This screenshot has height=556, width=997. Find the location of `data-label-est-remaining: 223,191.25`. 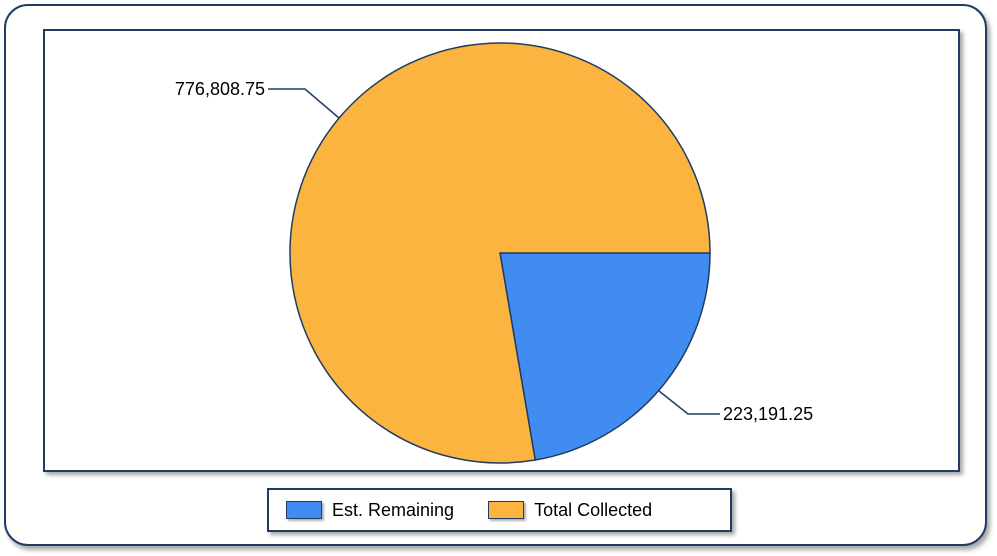

data-label-est-remaining: 223,191.25 is located at coordinates (768, 414).